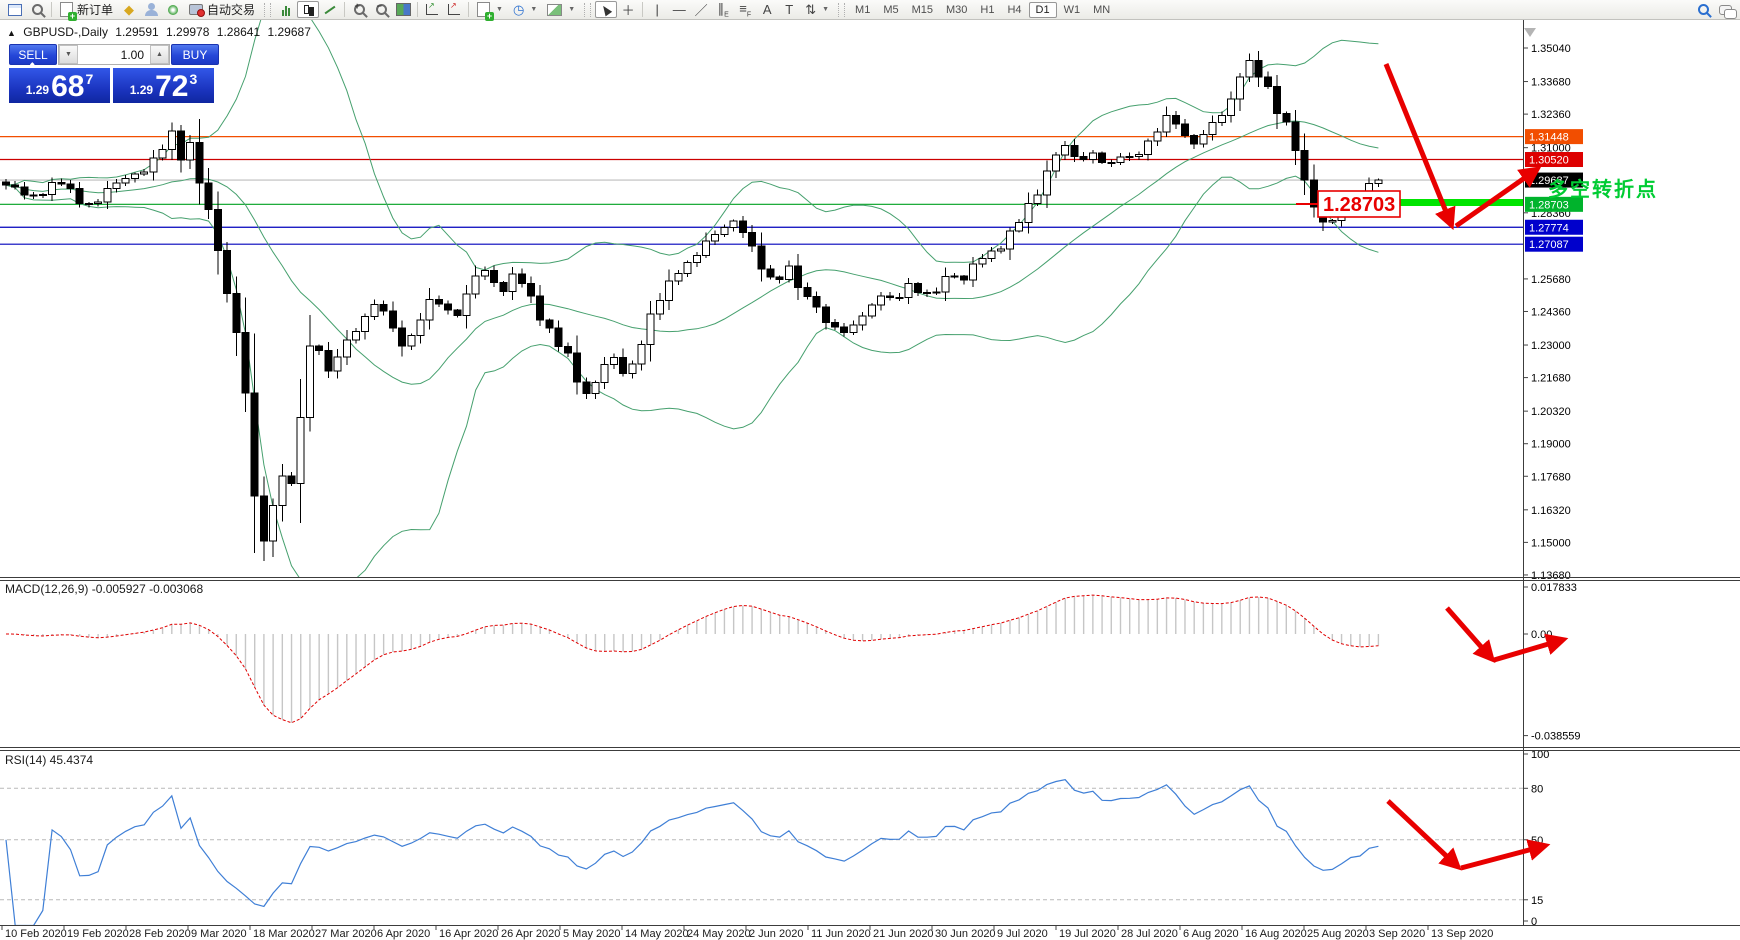 The height and width of the screenshot is (940, 1740). What do you see at coordinates (657, 9) in the screenshot?
I see `vertical-line-tool-icon: |` at bounding box center [657, 9].